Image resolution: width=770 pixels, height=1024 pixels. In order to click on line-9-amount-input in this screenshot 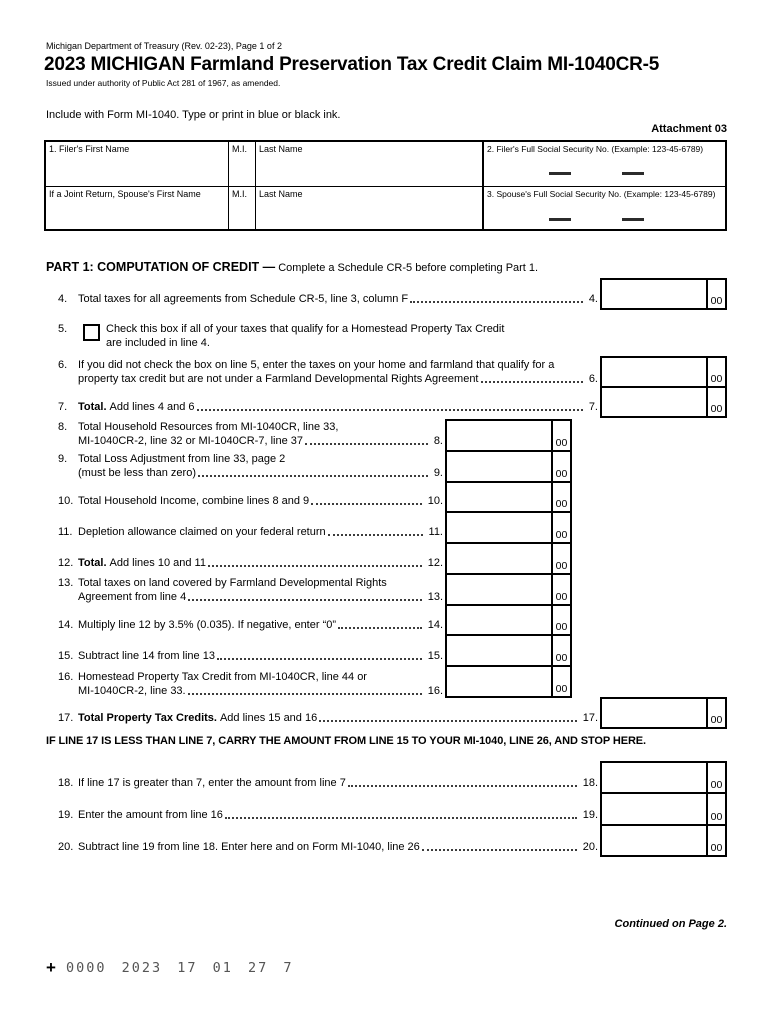, I will do `click(499, 466)`.